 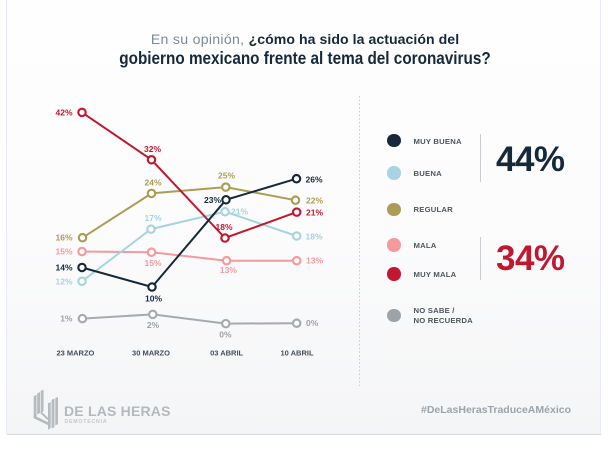 What do you see at coordinates (153, 299) in the screenshot?
I see `svg-text: 10%` at bounding box center [153, 299].